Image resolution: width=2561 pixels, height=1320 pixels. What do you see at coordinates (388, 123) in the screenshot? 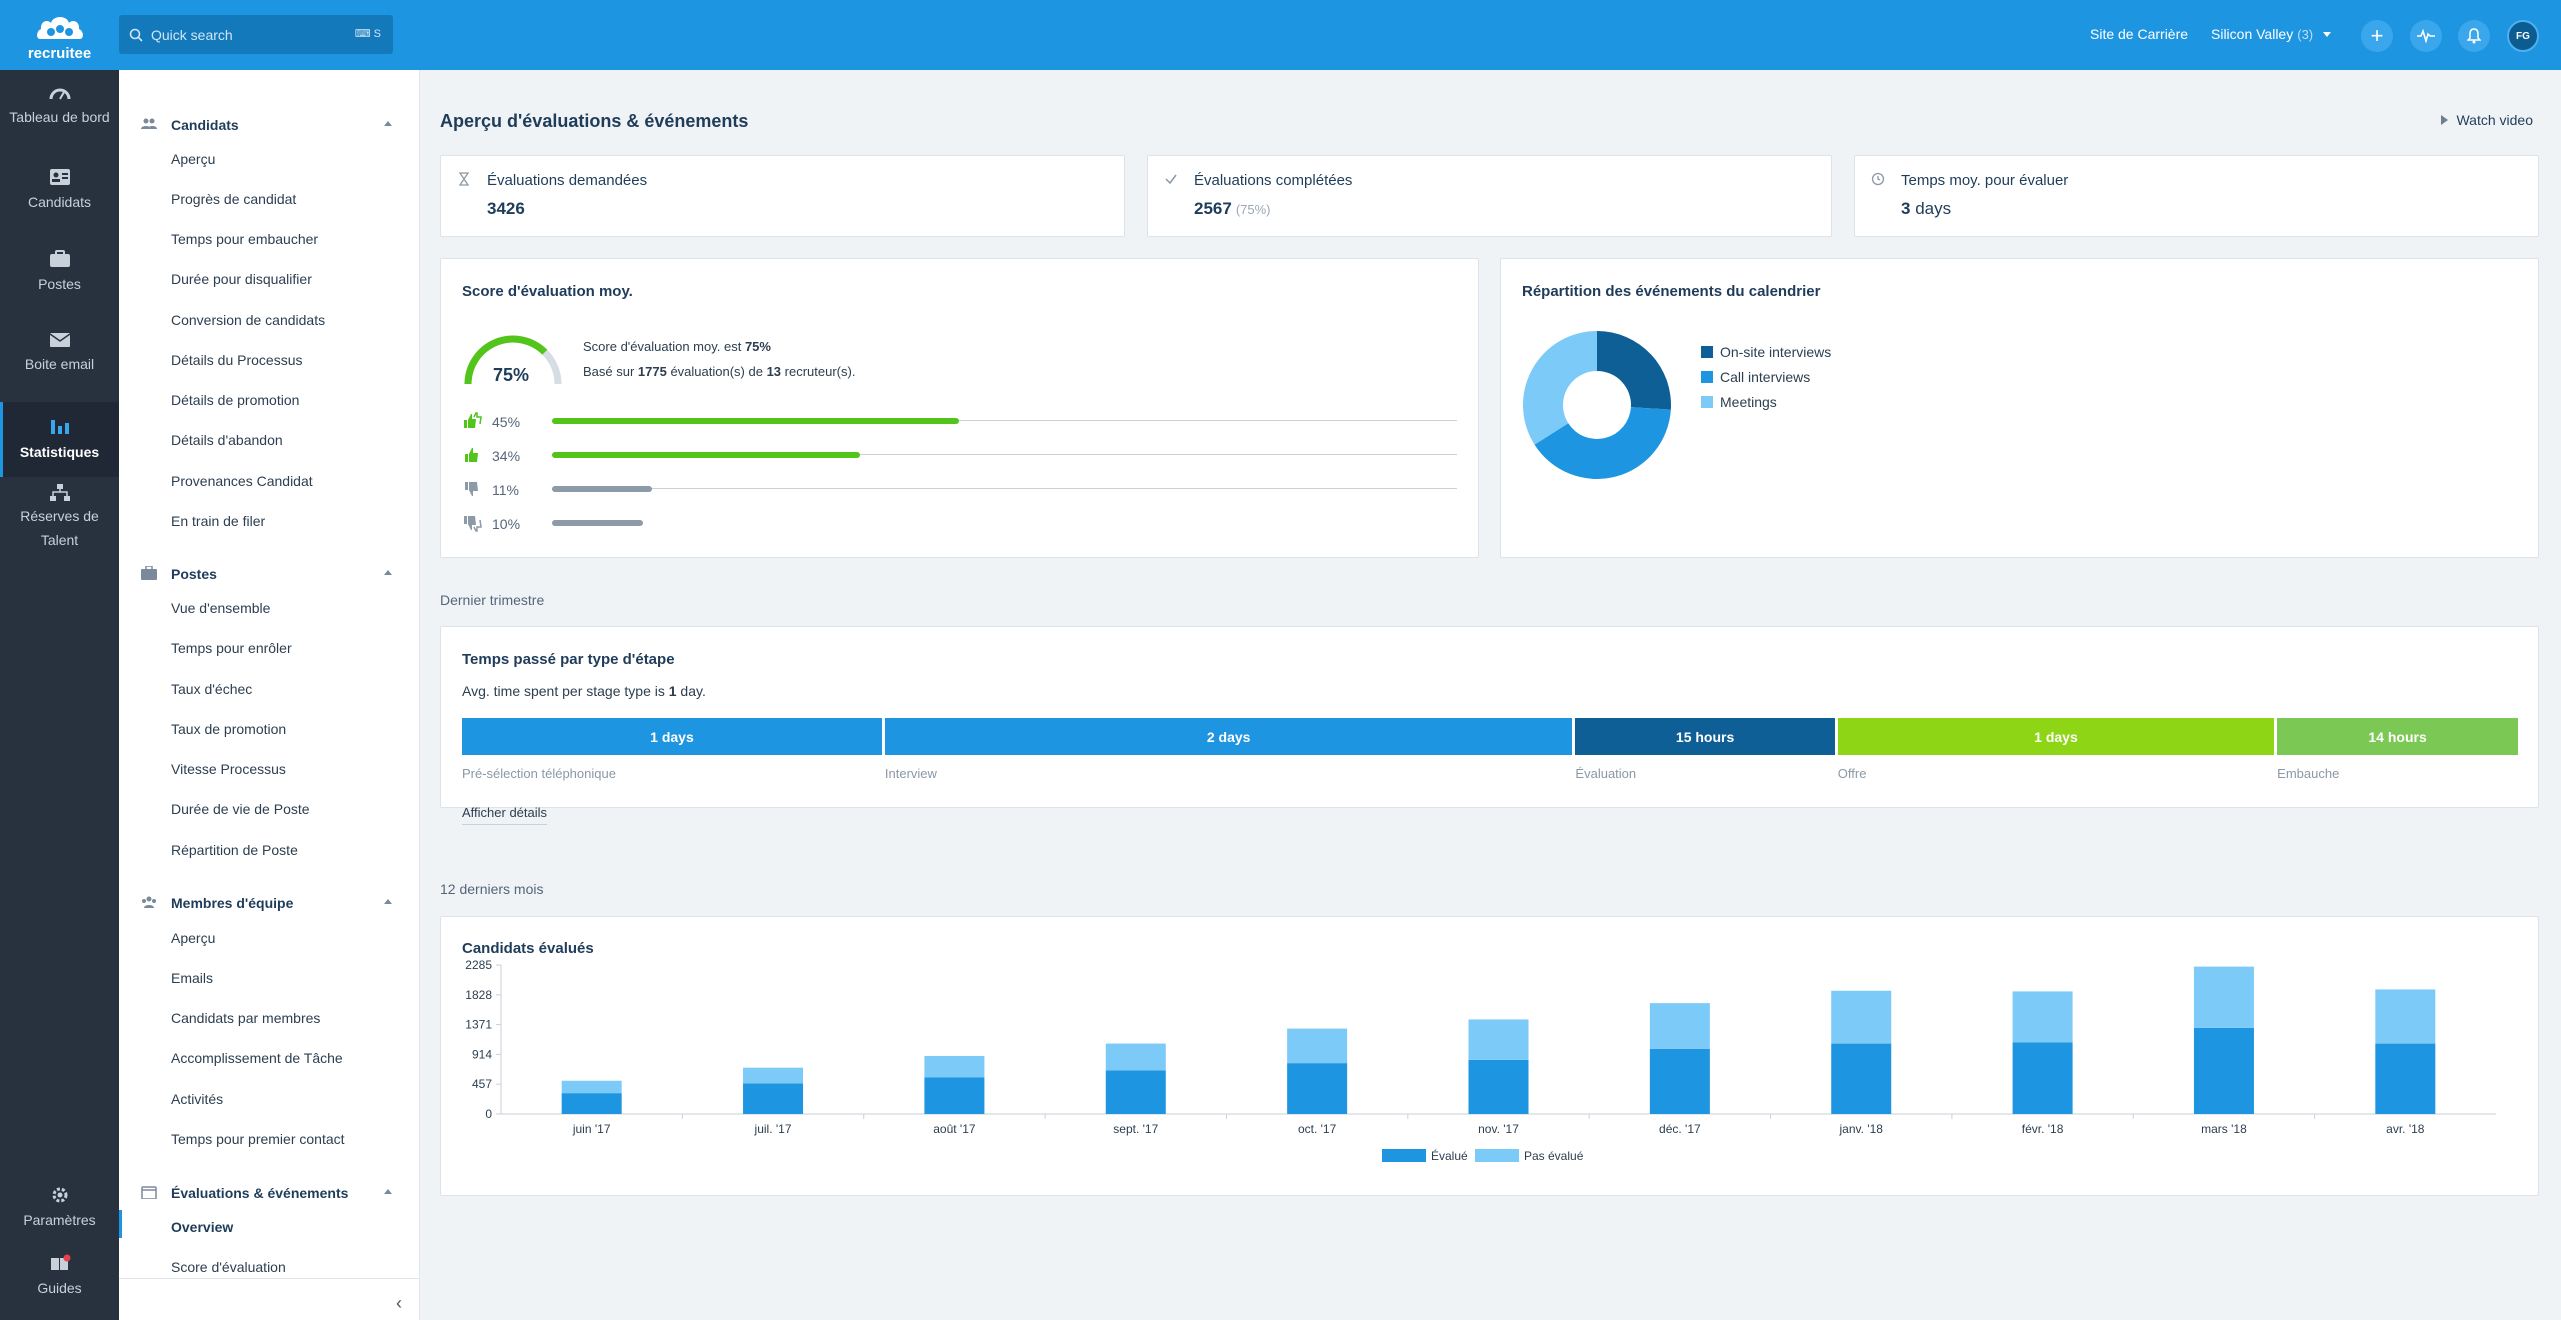
I see `chevron-up-icon` at bounding box center [388, 123].